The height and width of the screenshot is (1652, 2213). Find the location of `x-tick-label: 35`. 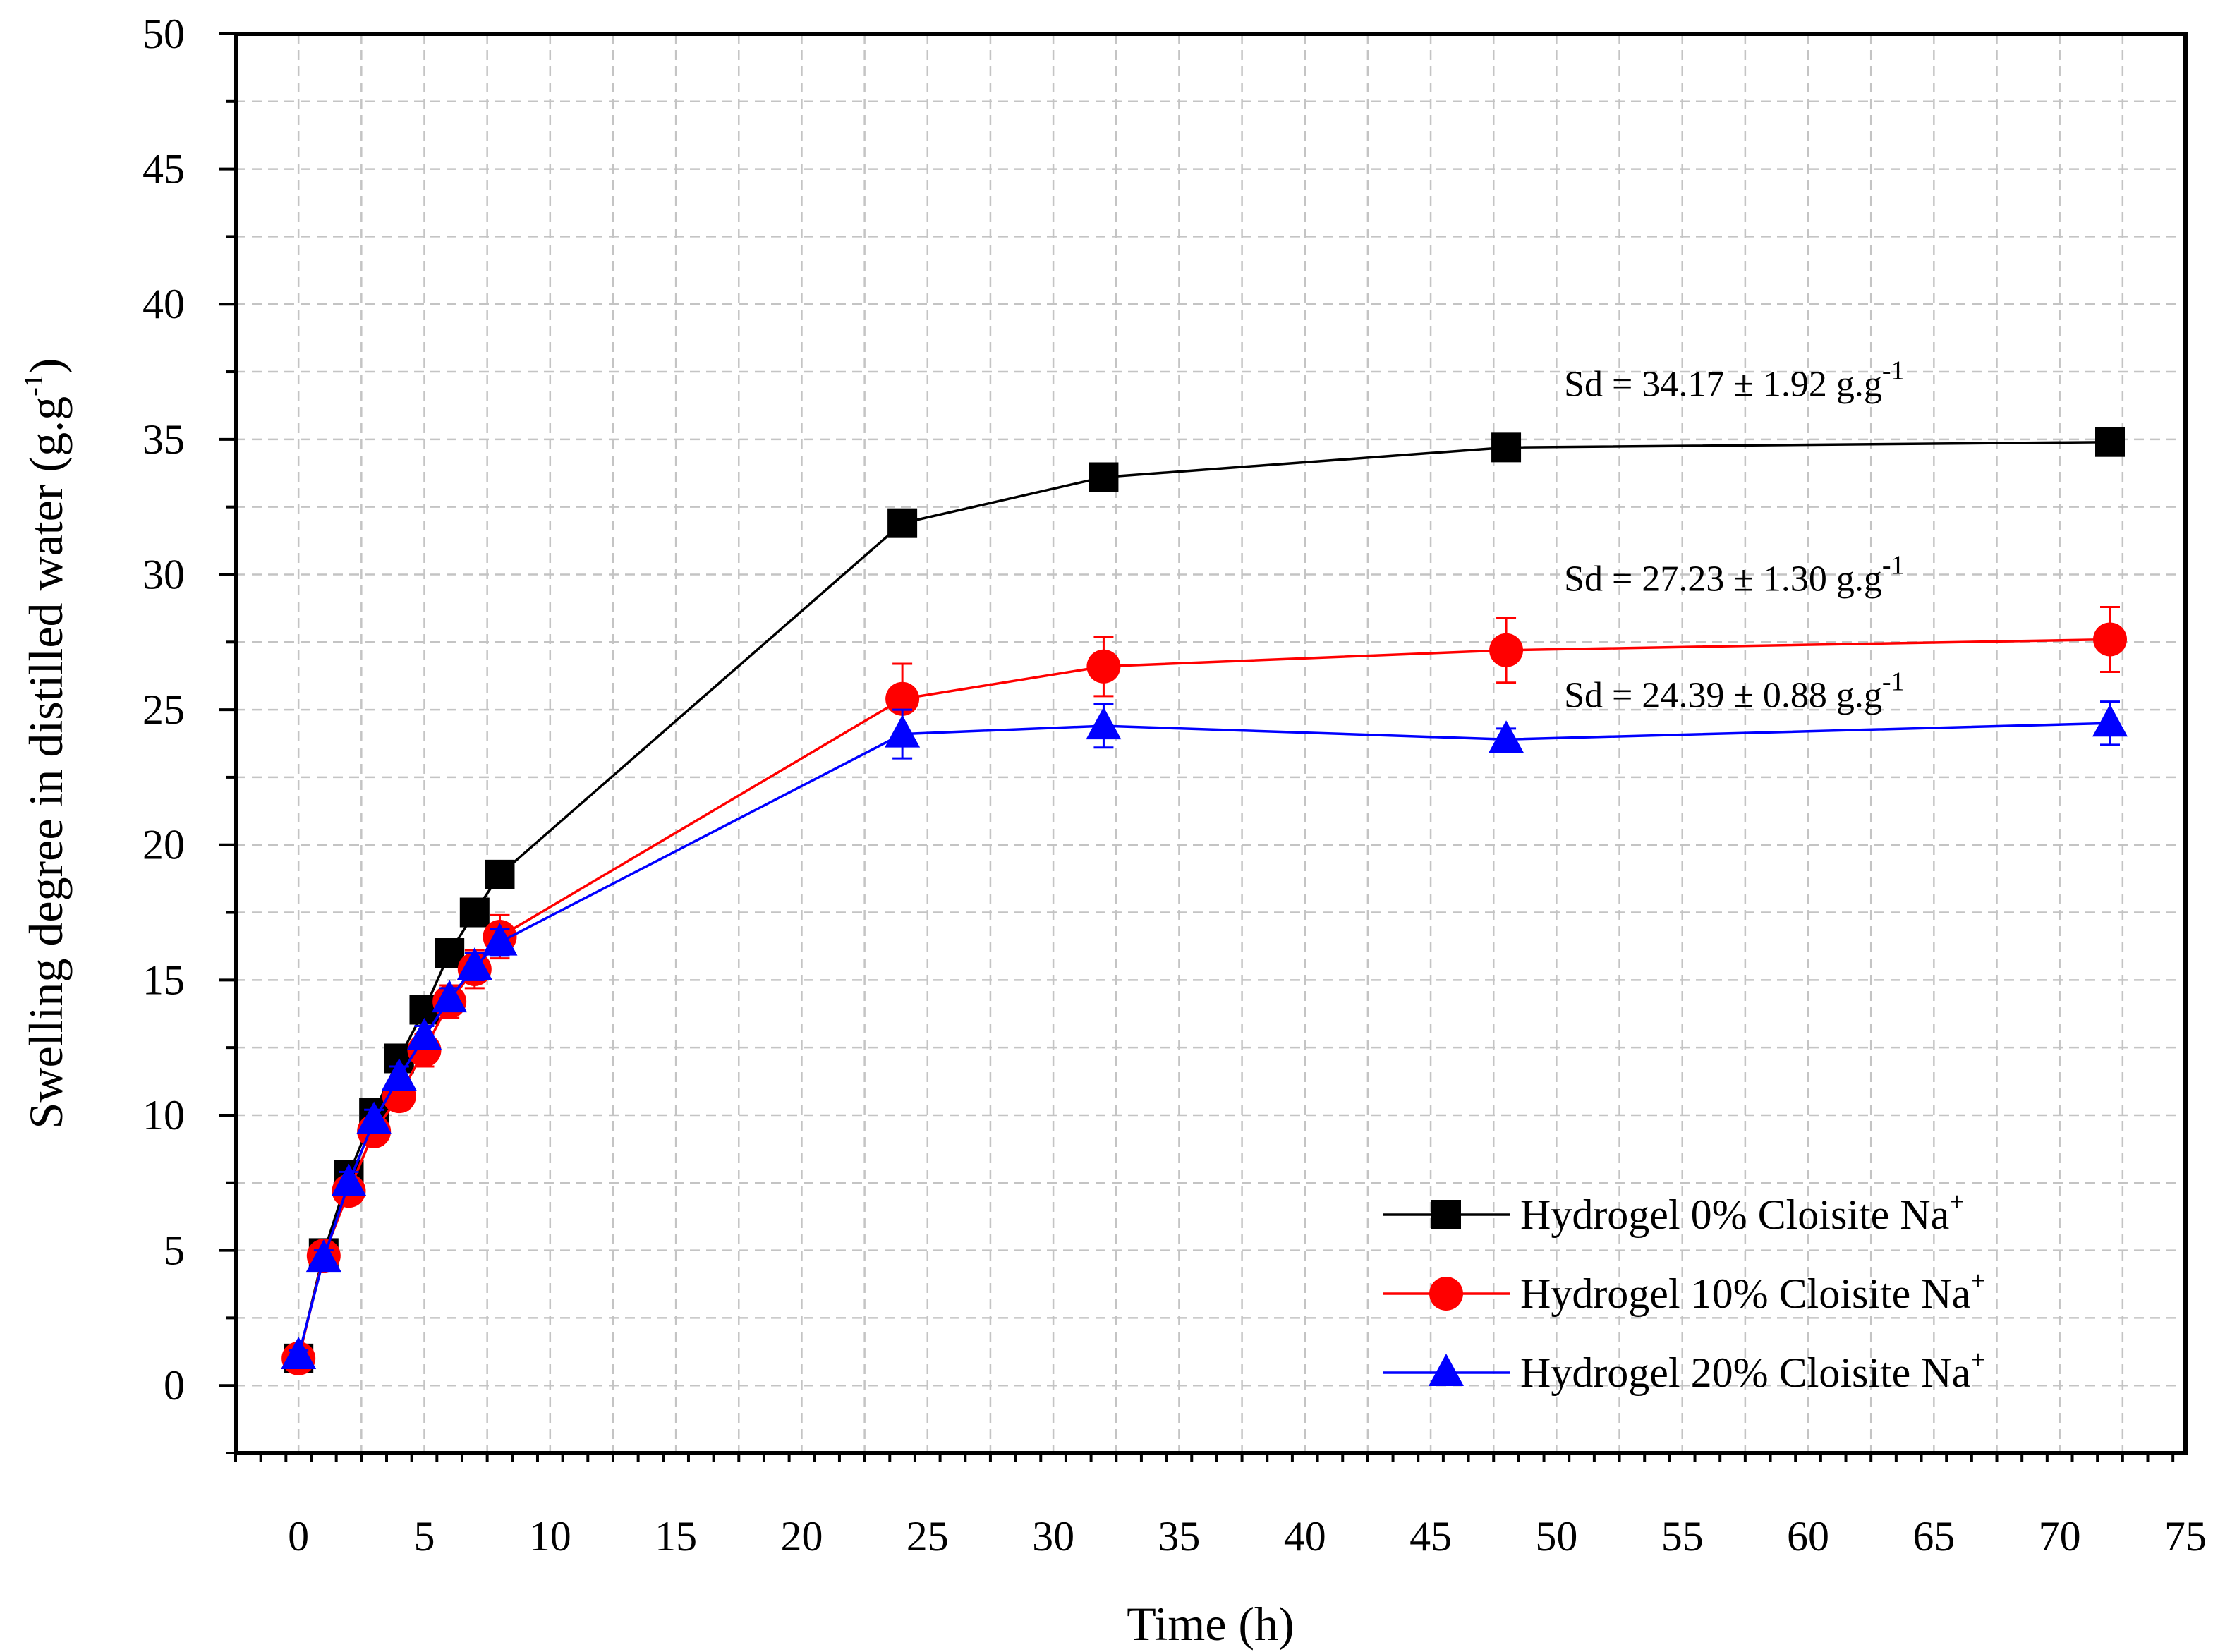

x-tick-label: 35 is located at coordinates (1179, 1536).